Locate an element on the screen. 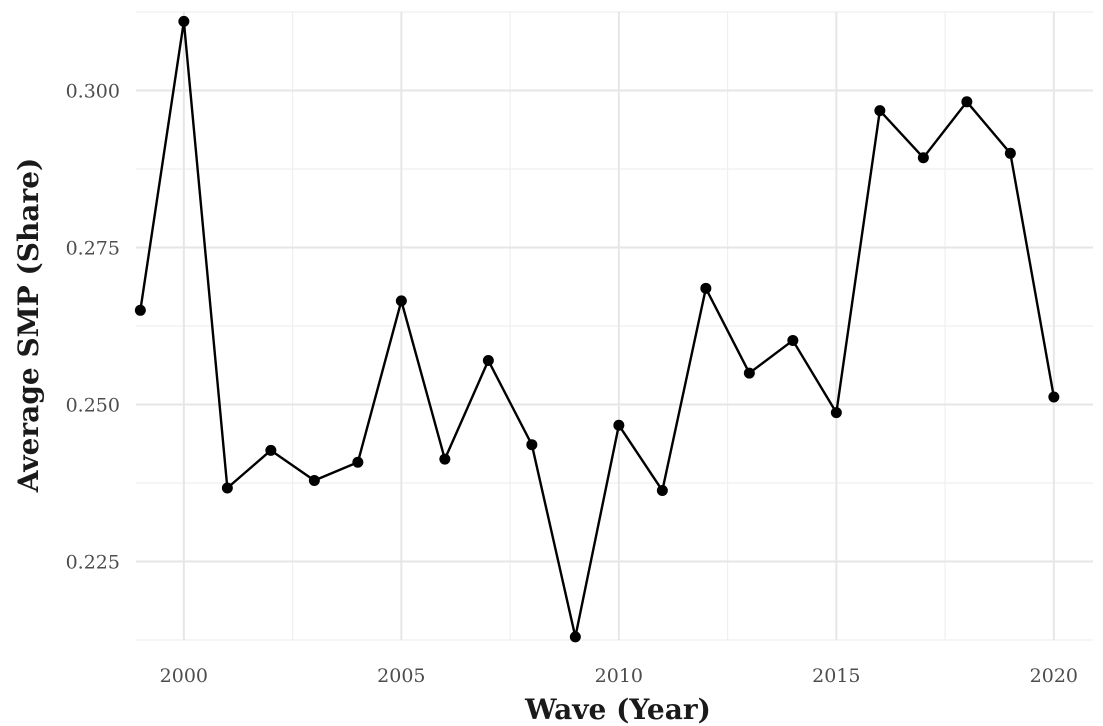  x-tick-label: 2010 is located at coordinates (619, 676).